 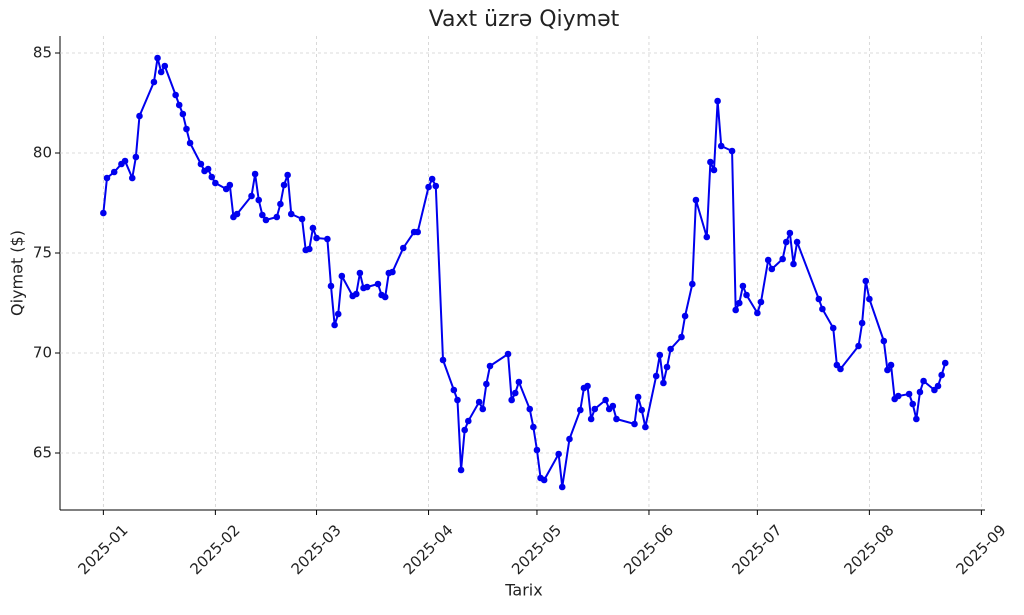 I want to click on x-tick-label: 2025-06, so click(x=648, y=549).